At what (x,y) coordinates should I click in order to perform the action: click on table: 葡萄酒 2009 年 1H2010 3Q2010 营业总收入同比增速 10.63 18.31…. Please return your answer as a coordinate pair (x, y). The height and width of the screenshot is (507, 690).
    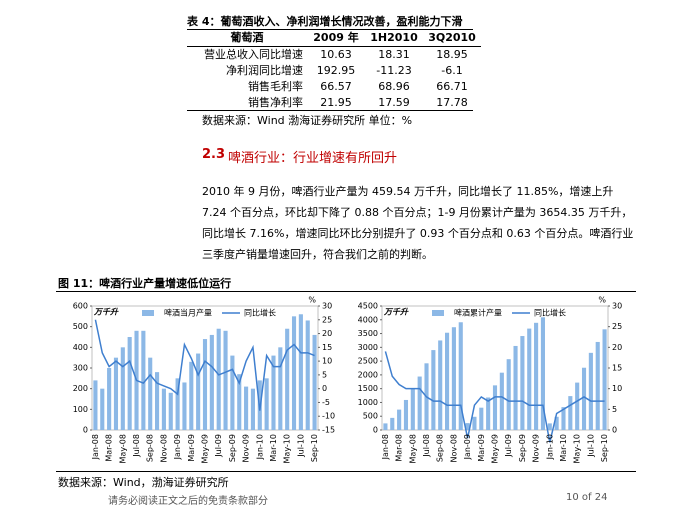
    Looking at the image, I should click on (334, 70).